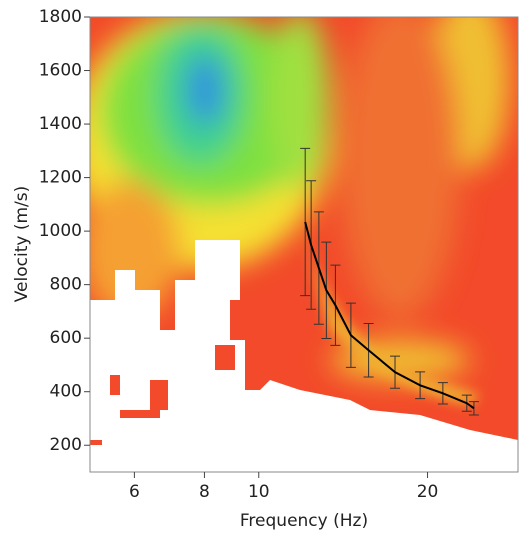  What do you see at coordinates (134, 492) in the screenshot?
I see `x-tick-label: 6` at bounding box center [134, 492].